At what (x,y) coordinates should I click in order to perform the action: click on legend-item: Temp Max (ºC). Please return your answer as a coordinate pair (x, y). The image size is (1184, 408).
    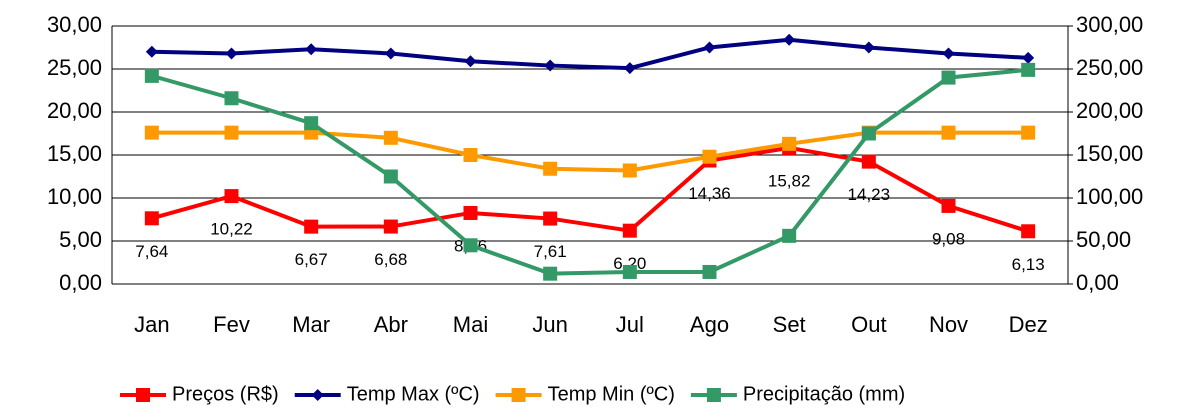
    Looking at the image, I should click on (387, 394).